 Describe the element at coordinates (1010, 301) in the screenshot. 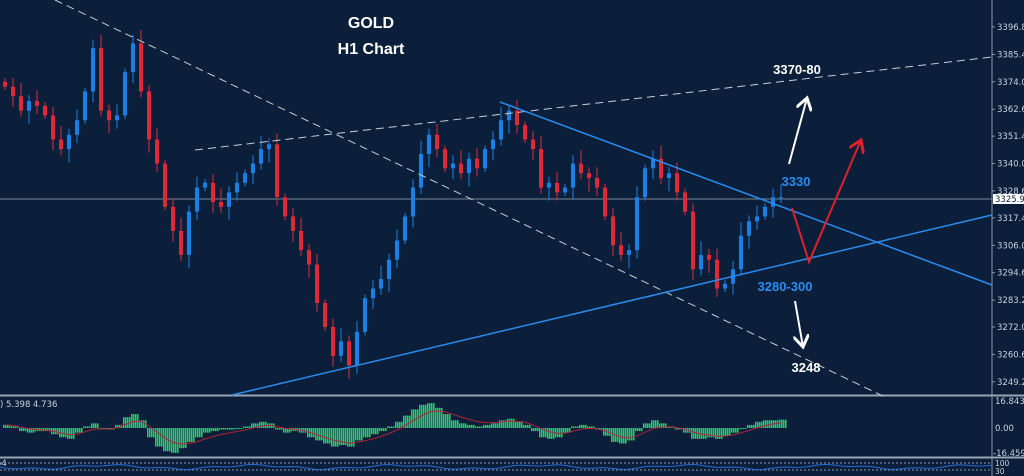

I see `price-tick-label: 3283.20` at that location.